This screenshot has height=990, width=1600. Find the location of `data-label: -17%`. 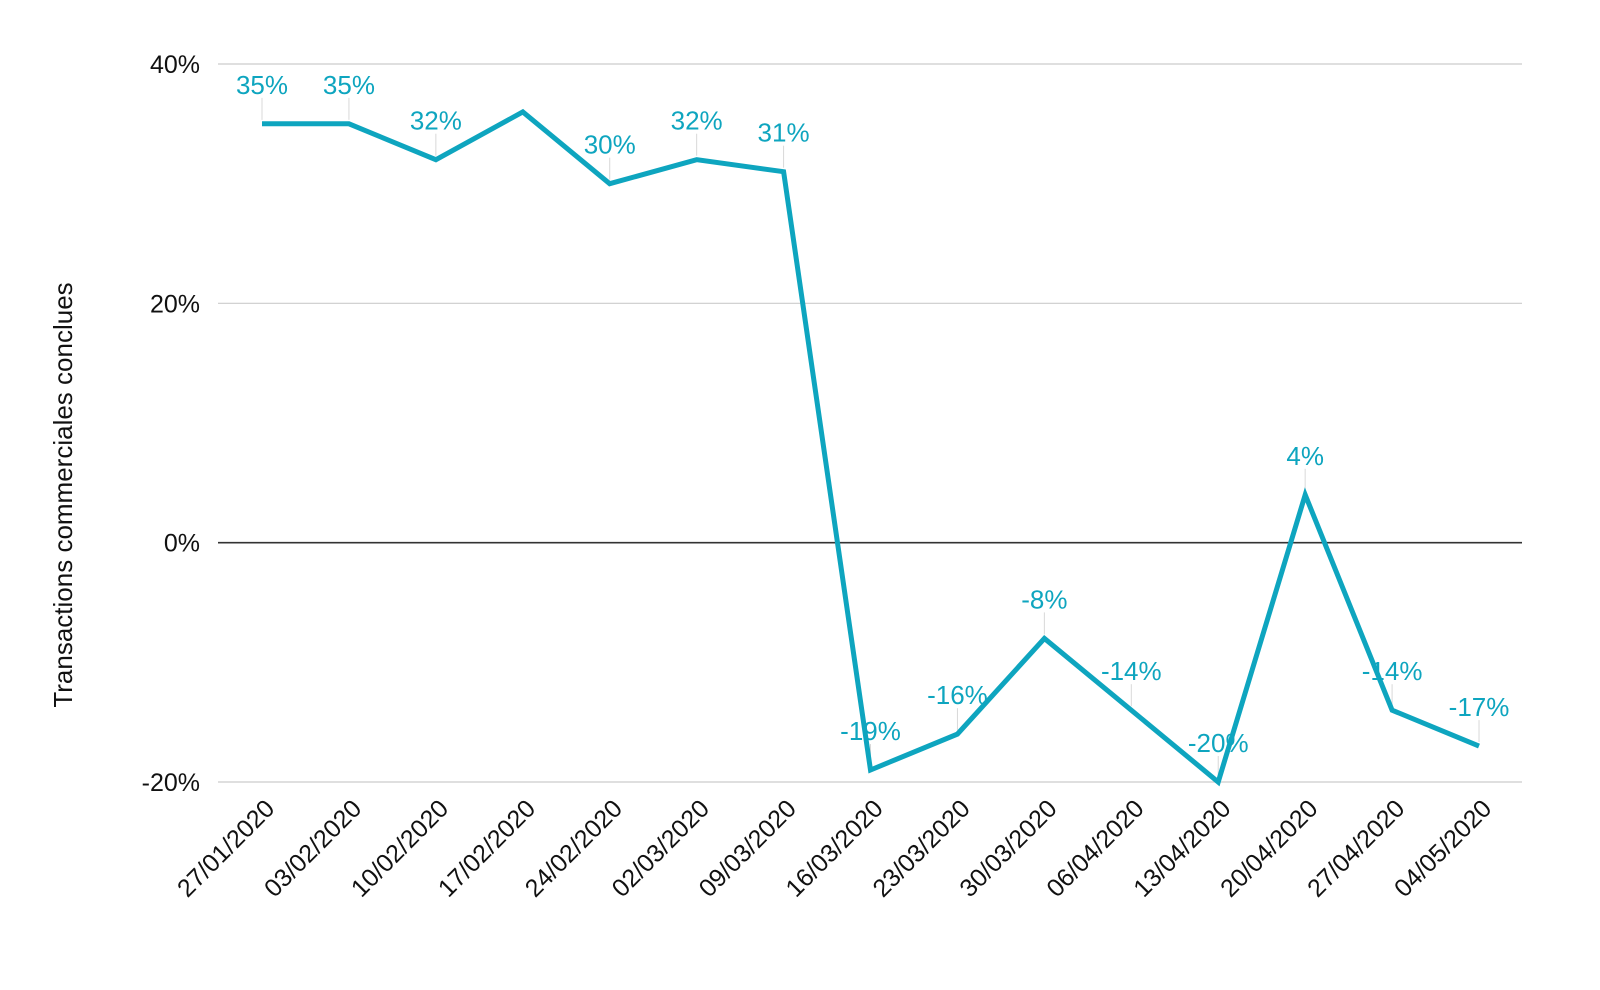

data-label: -17% is located at coordinates (1479, 707).